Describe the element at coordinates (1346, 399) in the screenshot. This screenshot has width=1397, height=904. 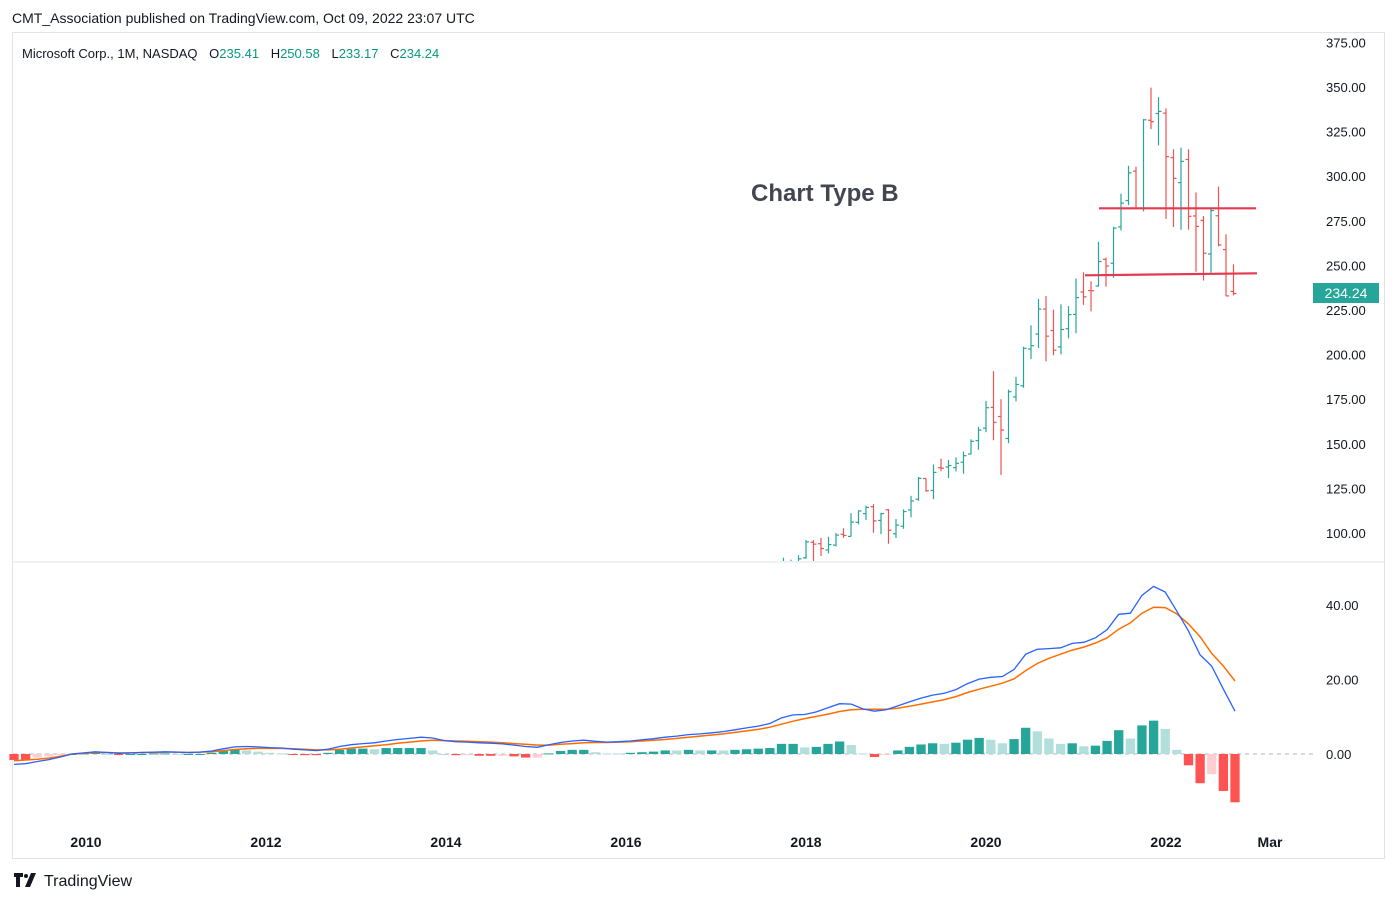
I see `price-axis-tick-label: 175.00` at that location.